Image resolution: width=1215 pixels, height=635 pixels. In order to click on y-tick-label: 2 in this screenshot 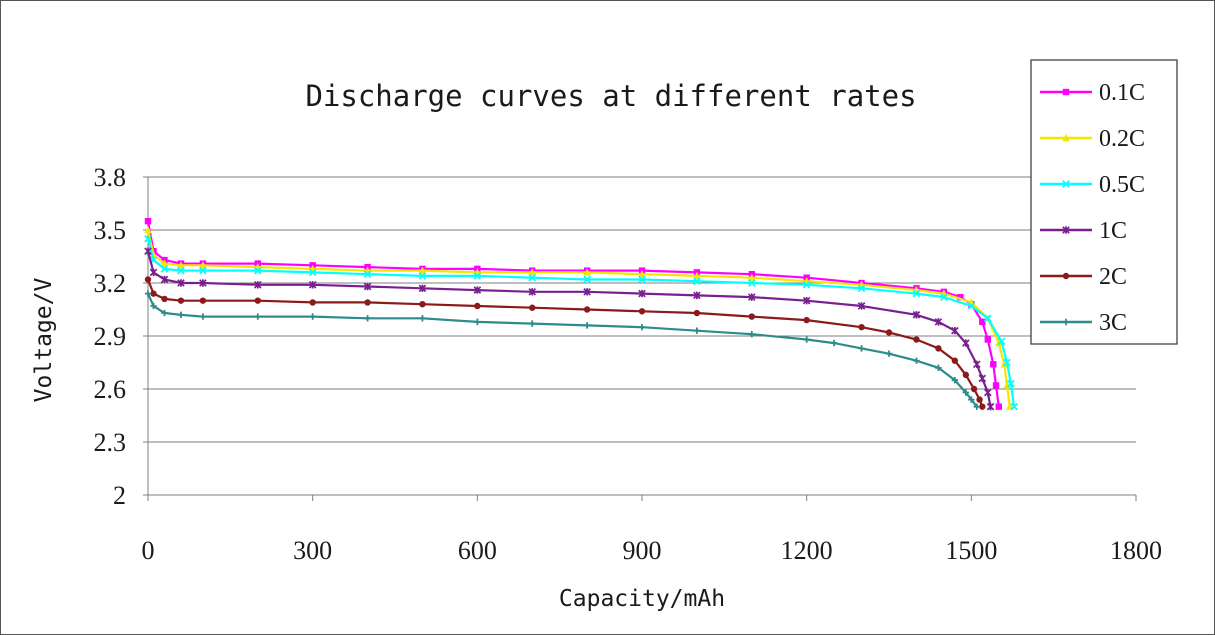, I will do `click(119, 495)`.